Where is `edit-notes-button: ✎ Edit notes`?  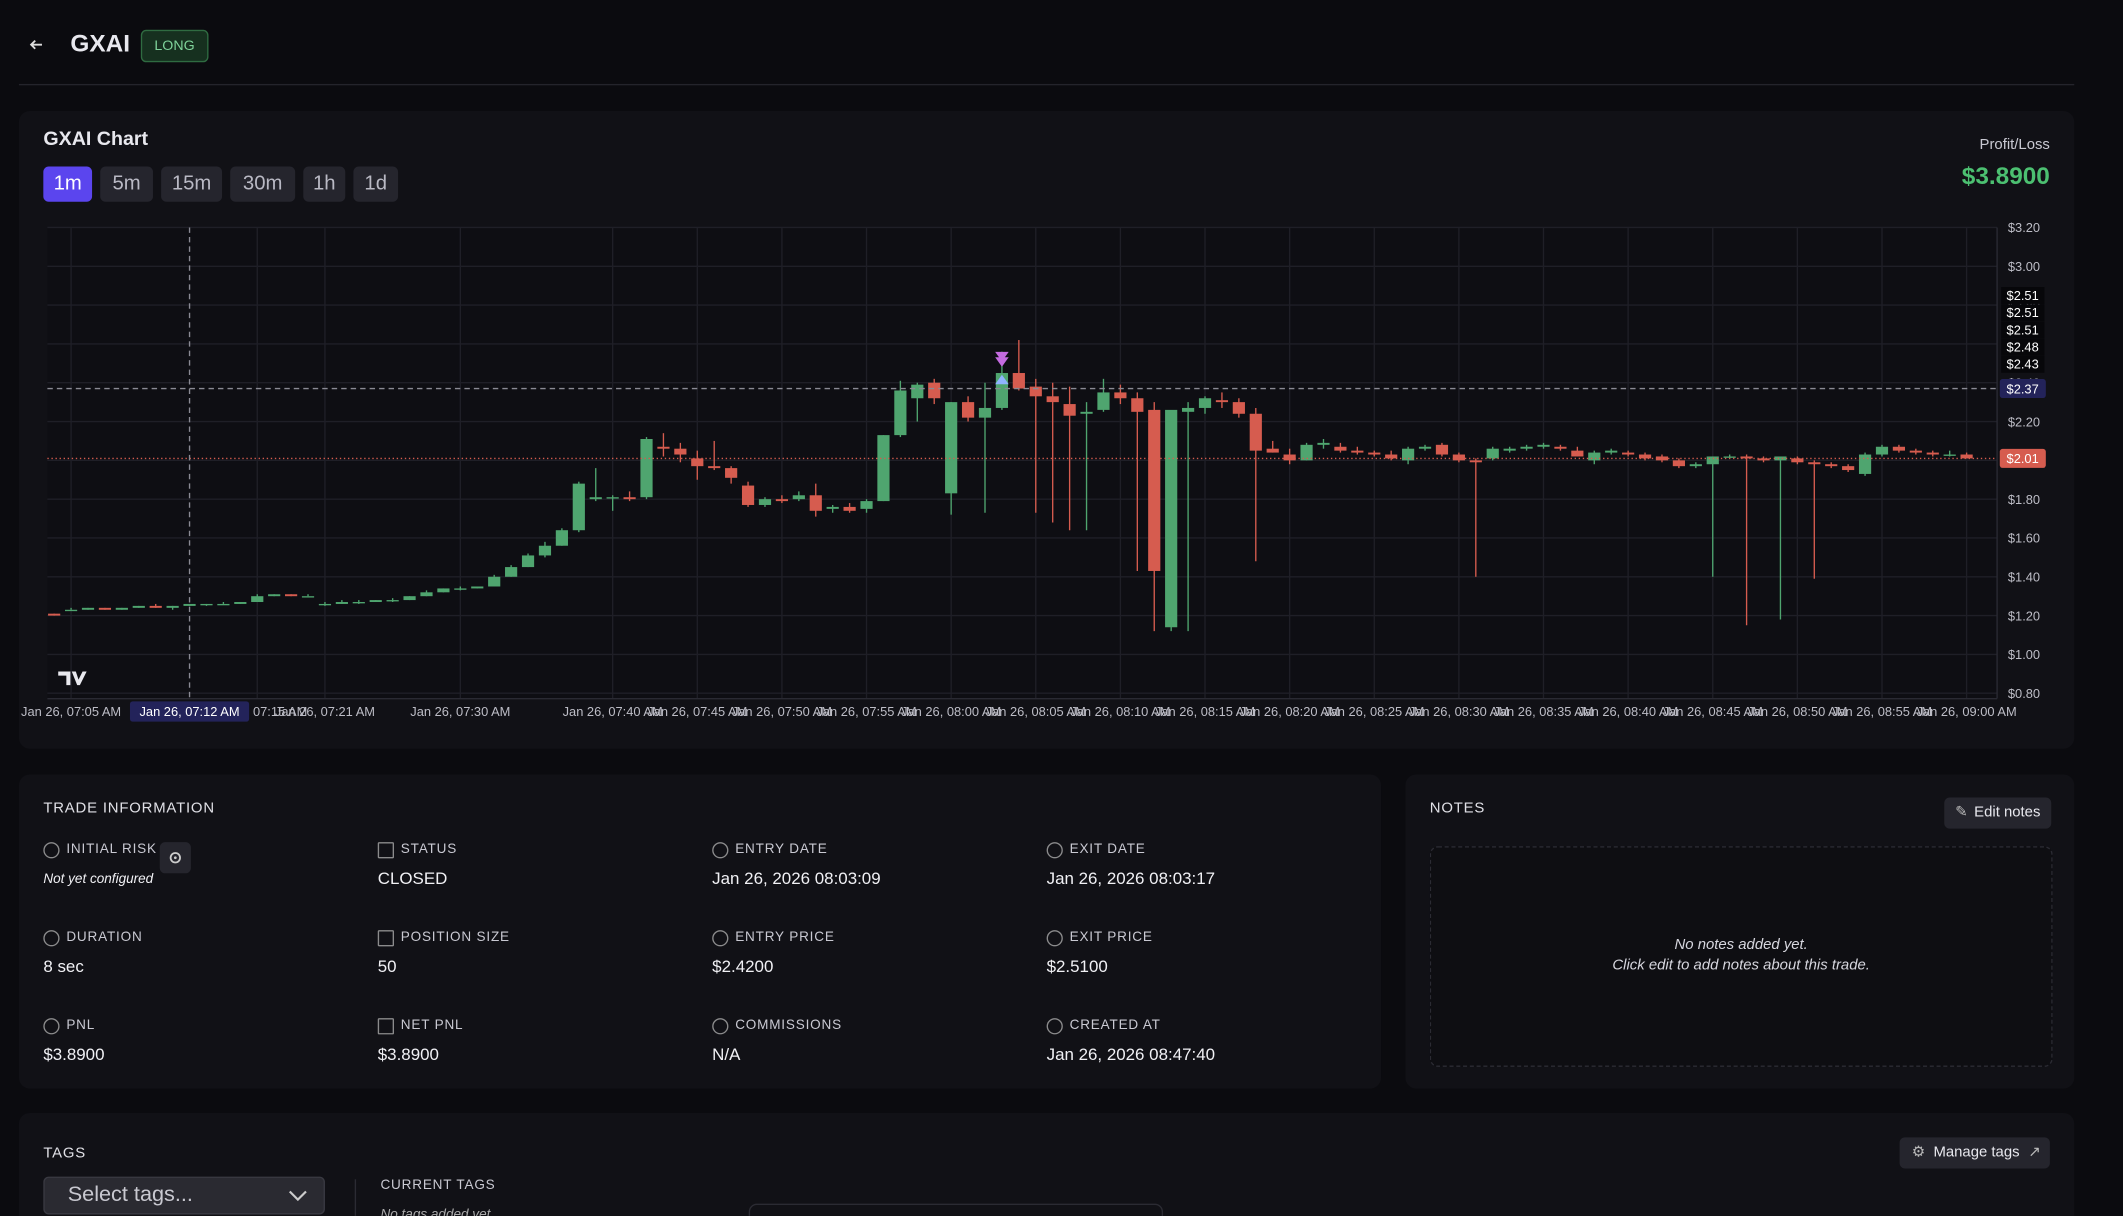
edit-notes-button: ✎ Edit notes is located at coordinates (1998, 813).